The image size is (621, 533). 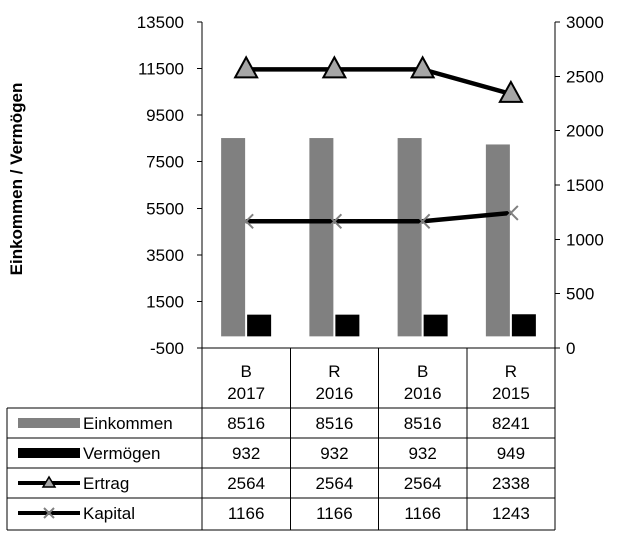 I want to click on y-left-tick-label: -500, so click(x=167, y=348).